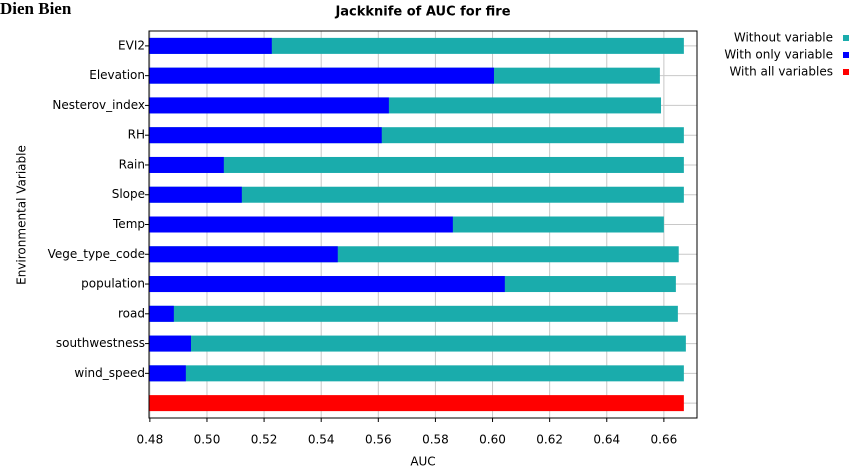  What do you see at coordinates (492, 440) in the screenshot?
I see `x-tick-label: 0.60` at bounding box center [492, 440].